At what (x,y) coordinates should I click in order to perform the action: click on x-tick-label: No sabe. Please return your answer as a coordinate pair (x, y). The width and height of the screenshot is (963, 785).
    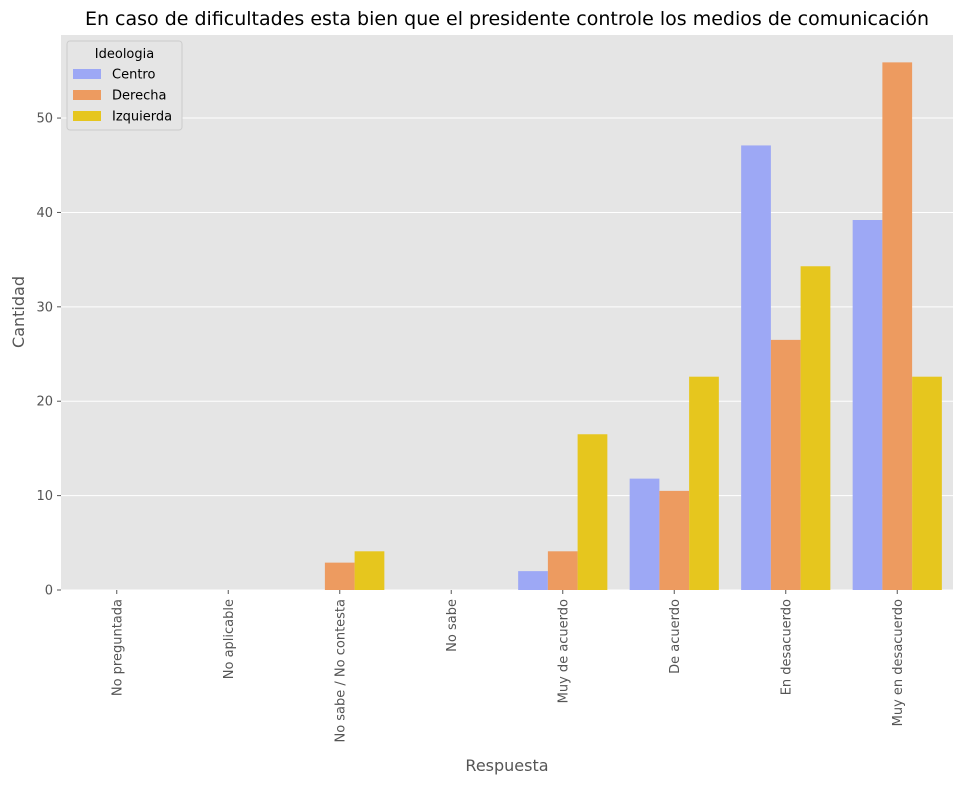
    Looking at the image, I should click on (452, 625).